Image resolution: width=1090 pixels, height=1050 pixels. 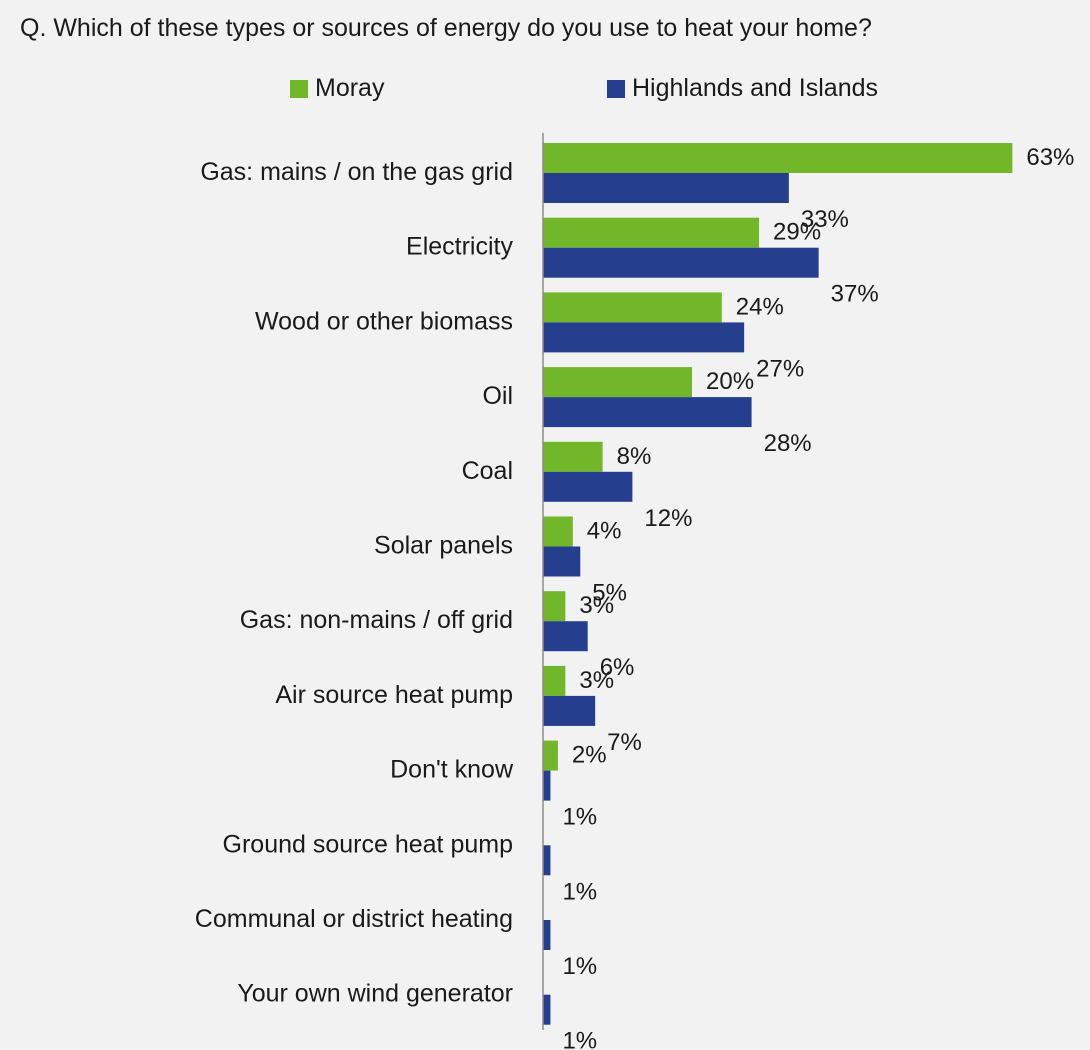 I want to click on legend-swatch-moray, so click(x=299, y=88).